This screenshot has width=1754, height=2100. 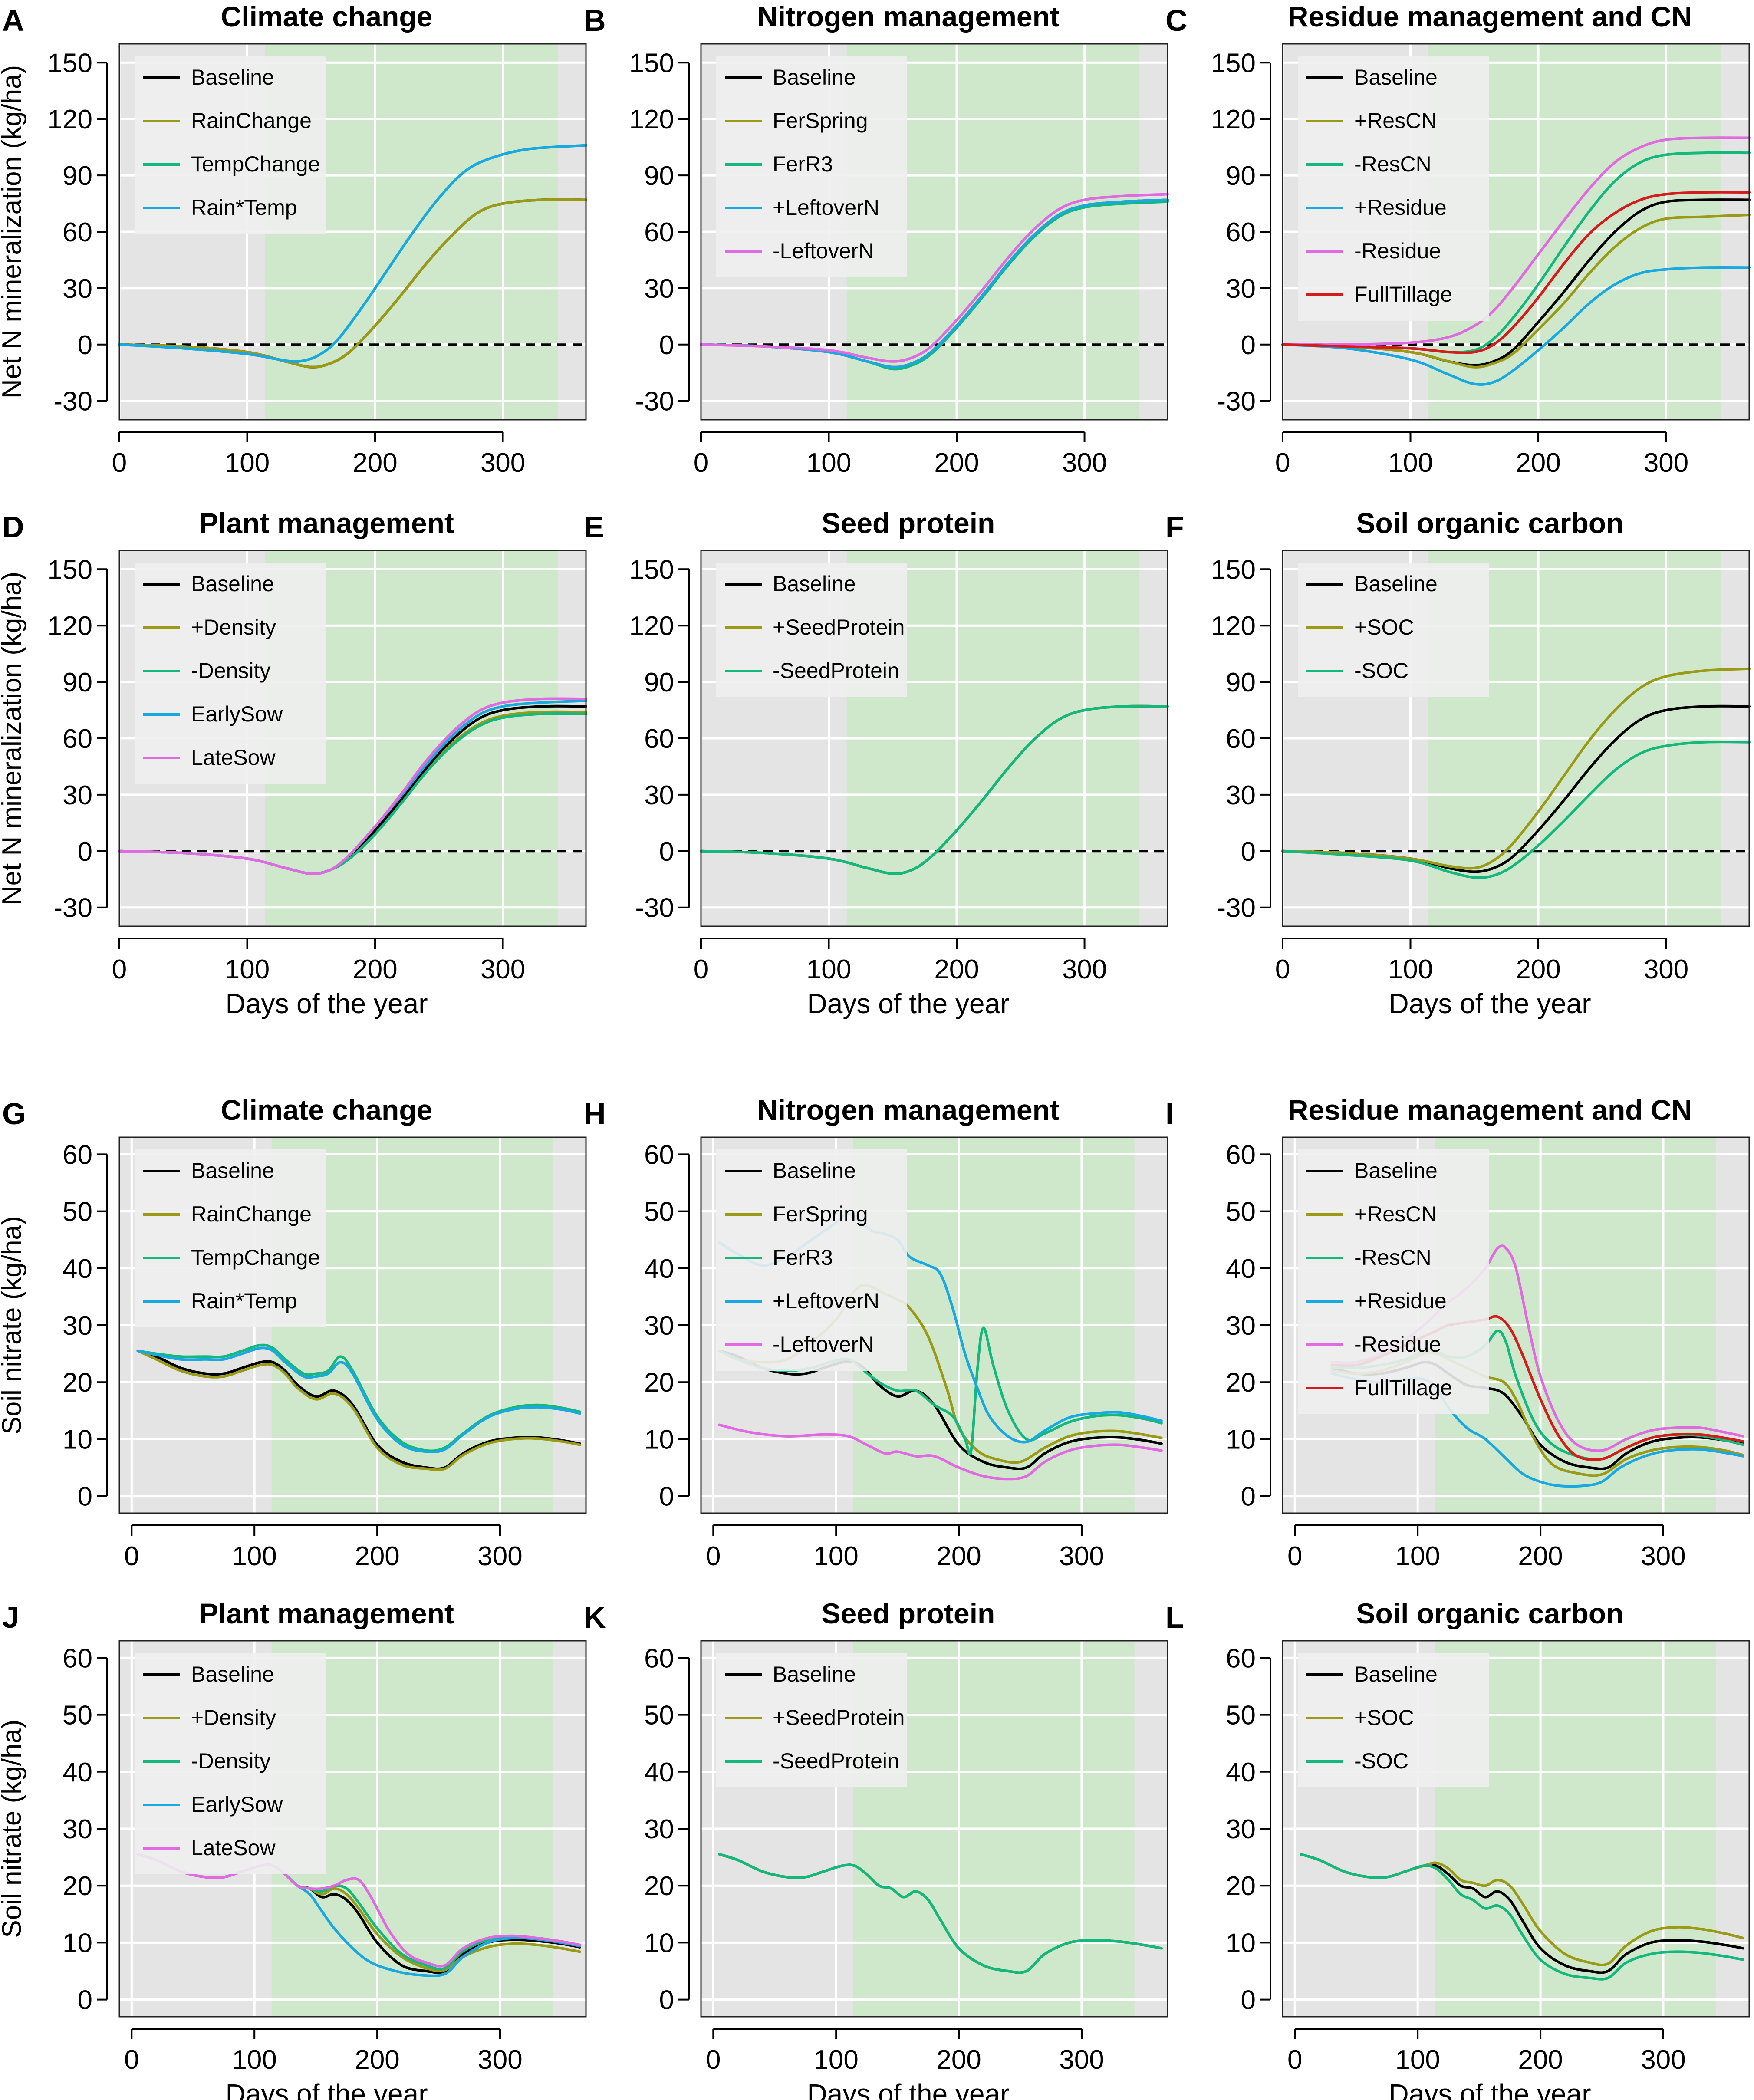 What do you see at coordinates (934, 283) in the screenshot?
I see `series-line-+LeftoverN` at bounding box center [934, 283].